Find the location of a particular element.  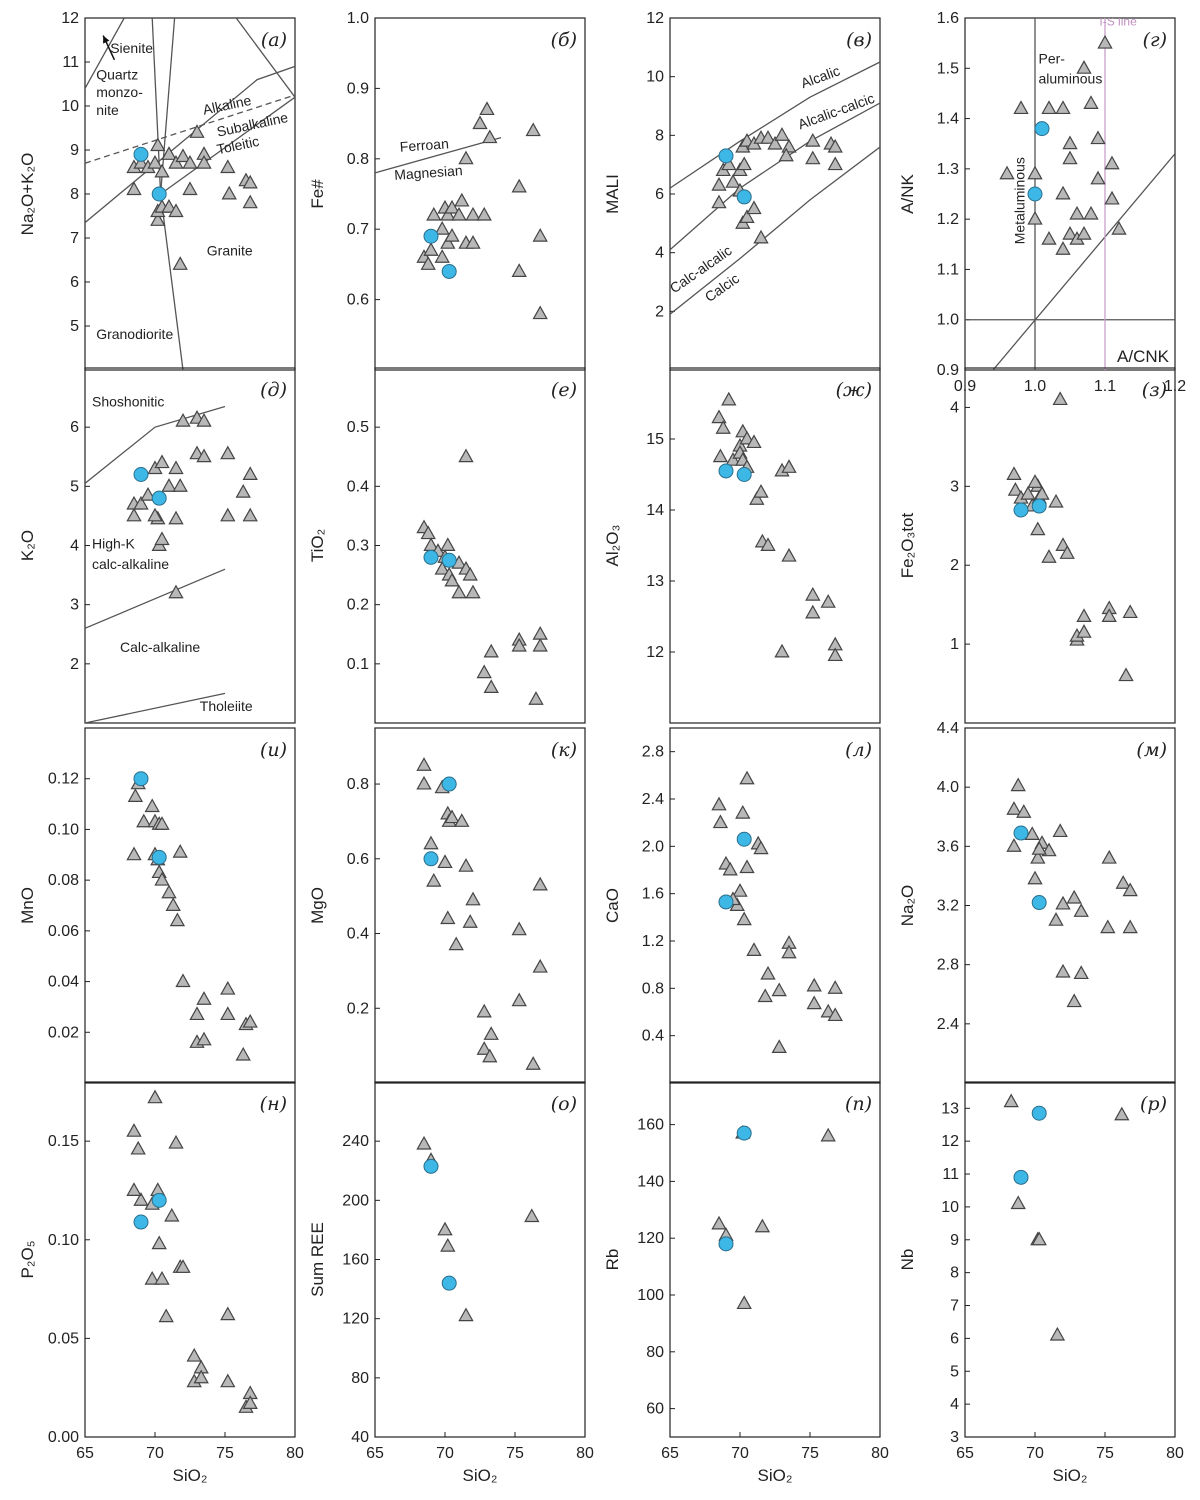

region-label: Ferroan is located at coordinates (424, 144).